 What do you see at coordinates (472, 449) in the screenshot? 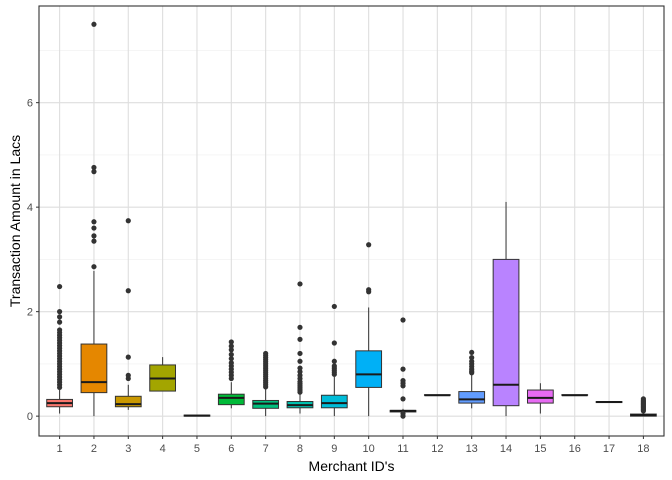
I see `x-tick-label: 13` at bounding box center [472, 449].